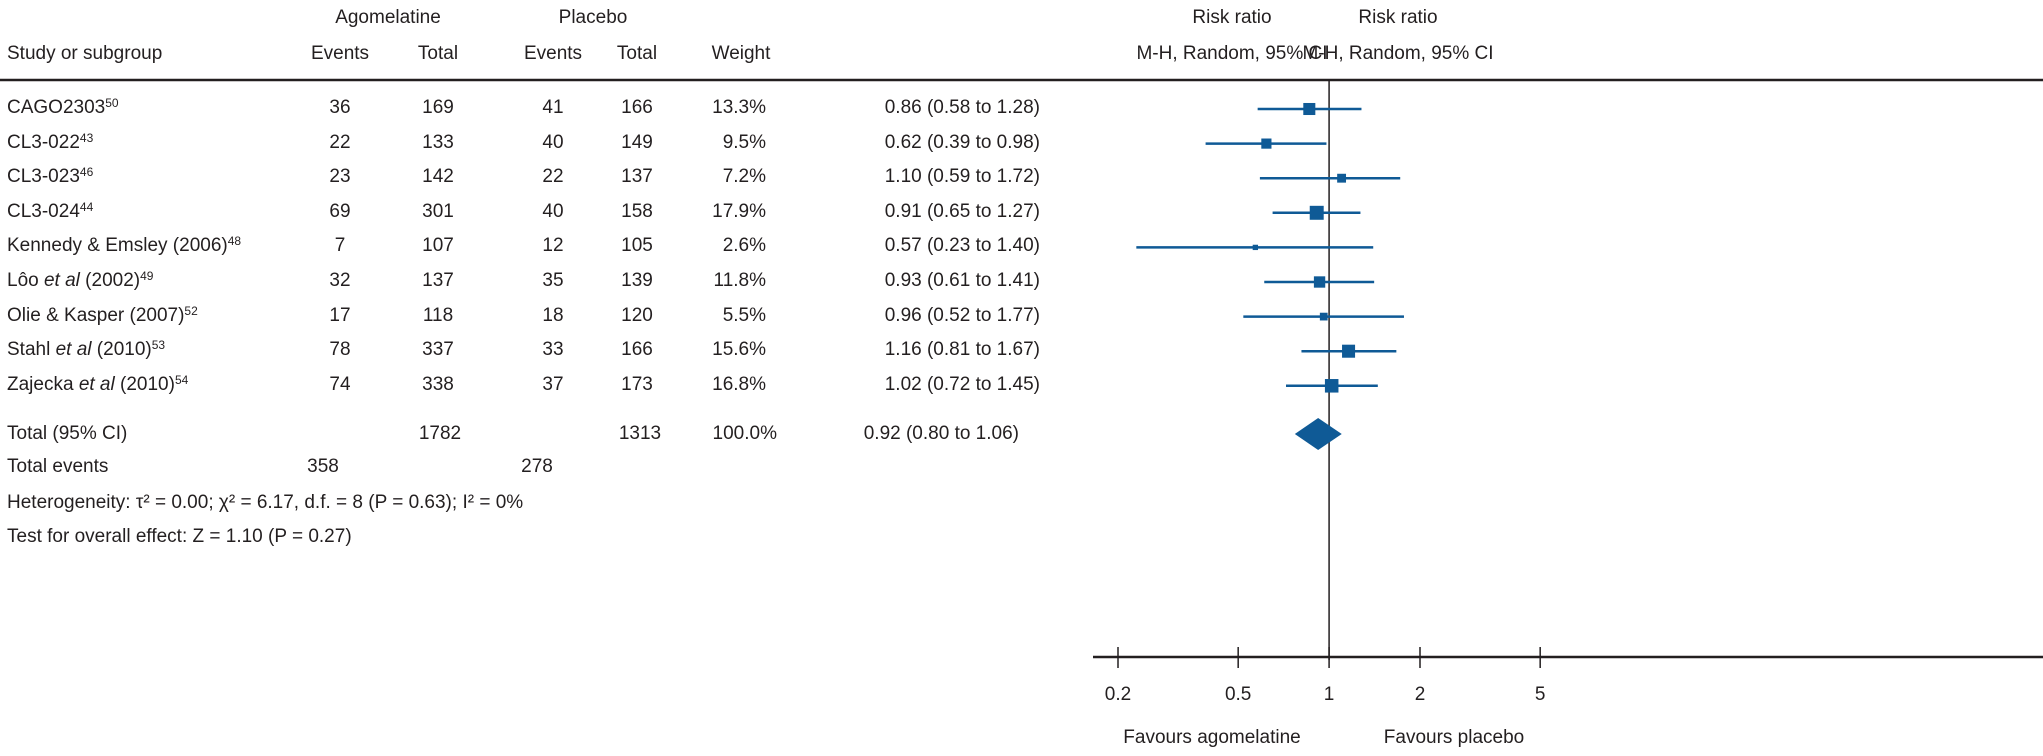 The image size is (2043, 756). Describe the element at coordinates (744, 177) in the screenshot. I see `weight-cell: 7.2%` at that location.